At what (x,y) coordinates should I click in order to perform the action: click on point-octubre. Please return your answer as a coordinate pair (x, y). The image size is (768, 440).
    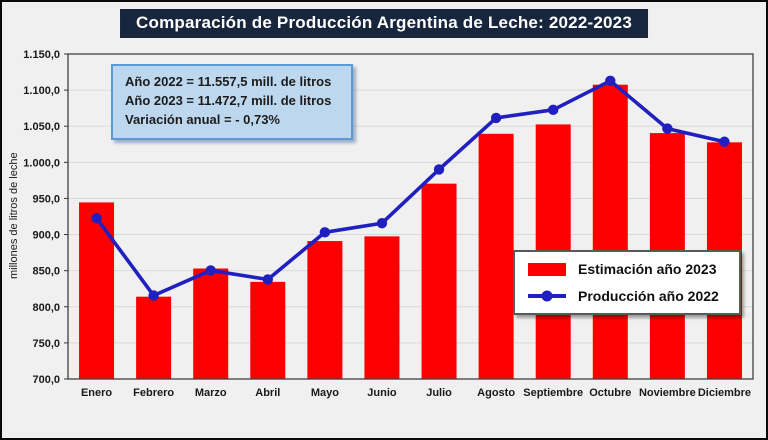
    Looking at the image, I should click on (610, 80).